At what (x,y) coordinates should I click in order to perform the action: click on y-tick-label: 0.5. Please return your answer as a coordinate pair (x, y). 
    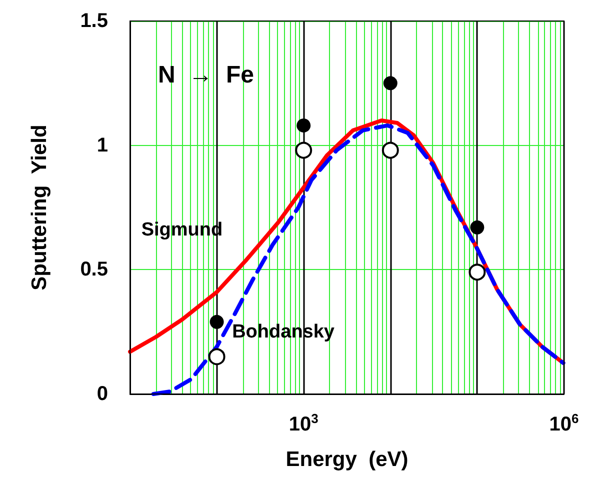
    Looking at the image, I should click on (94, 269).